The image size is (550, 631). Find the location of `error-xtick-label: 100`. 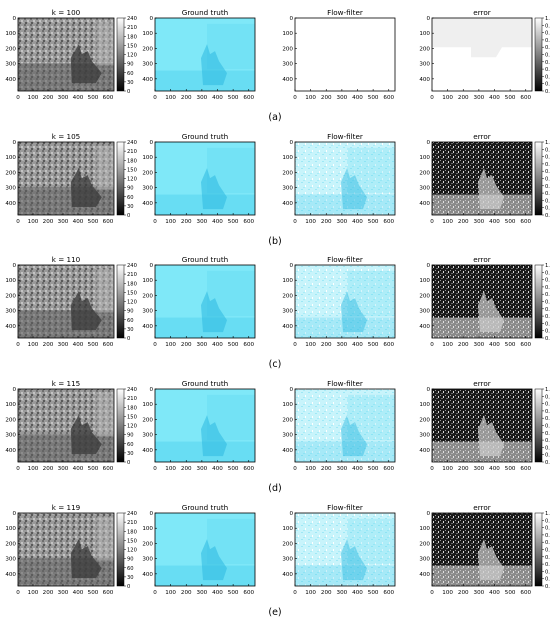

error-xtick-label: 100 is located at coordinates (447, 98).